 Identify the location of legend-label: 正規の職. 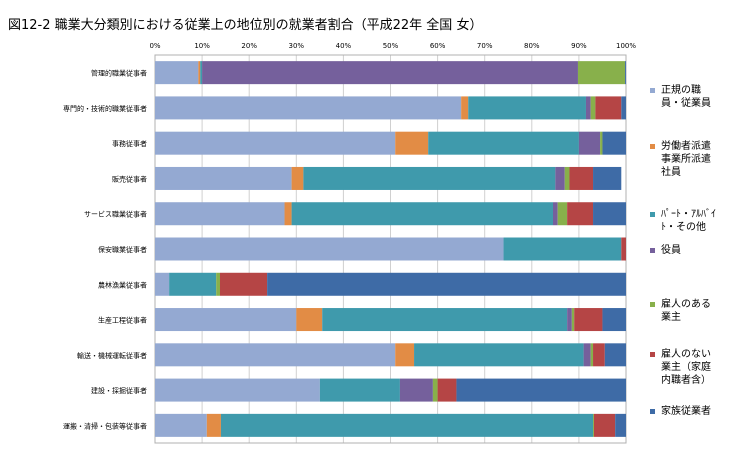
(681, 90).